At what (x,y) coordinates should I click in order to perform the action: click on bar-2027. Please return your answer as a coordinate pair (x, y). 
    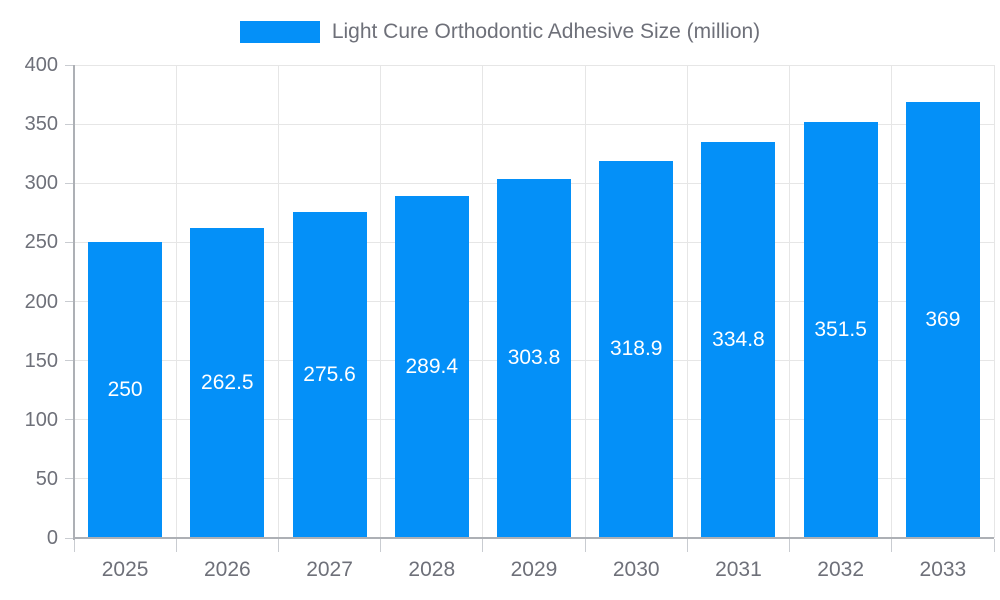
    Looking at the image, I should click on (329, 374).